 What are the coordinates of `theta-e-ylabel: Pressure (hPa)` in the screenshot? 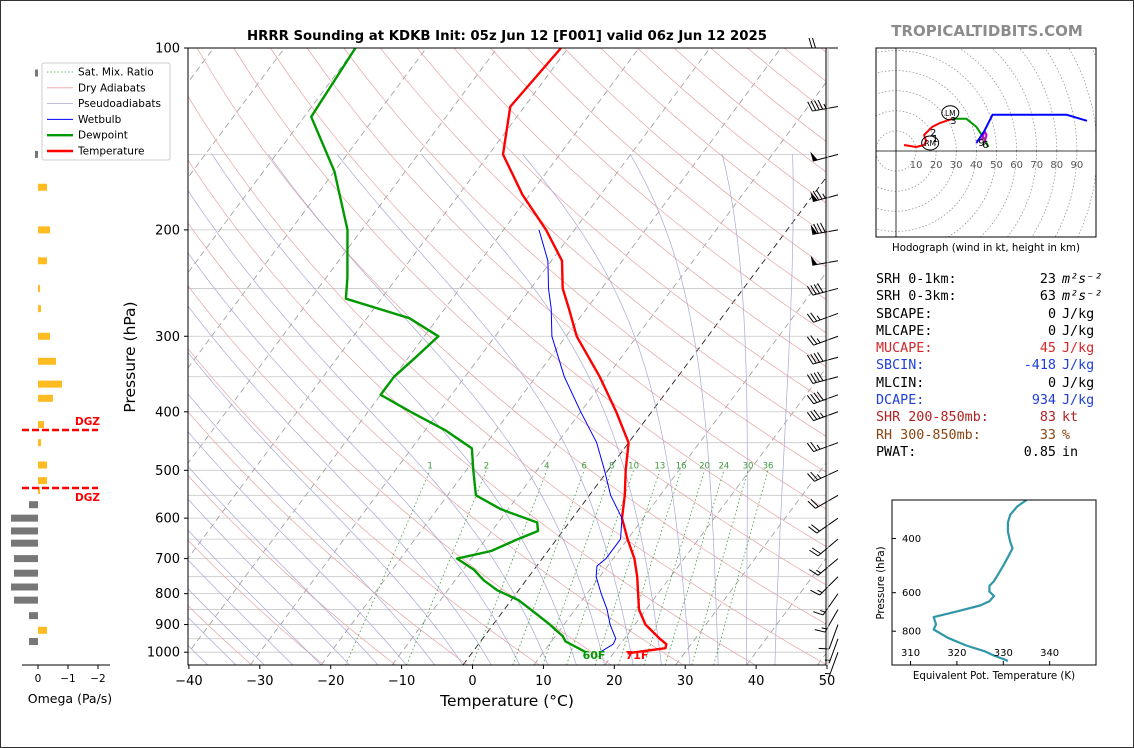 It's located at (881, 582).